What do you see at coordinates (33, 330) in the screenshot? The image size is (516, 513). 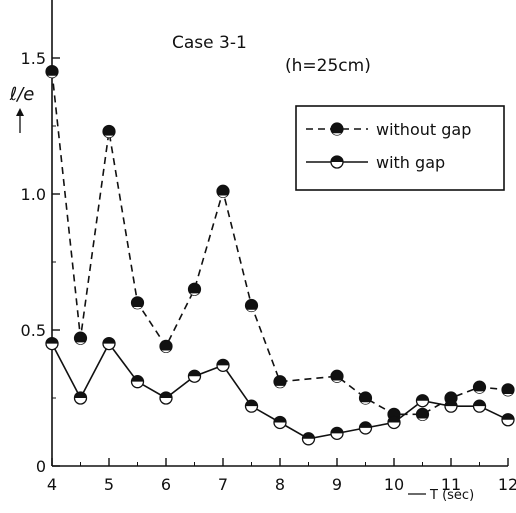 I see `y-tick-label: 0.5` at bounding box center [33, 330].